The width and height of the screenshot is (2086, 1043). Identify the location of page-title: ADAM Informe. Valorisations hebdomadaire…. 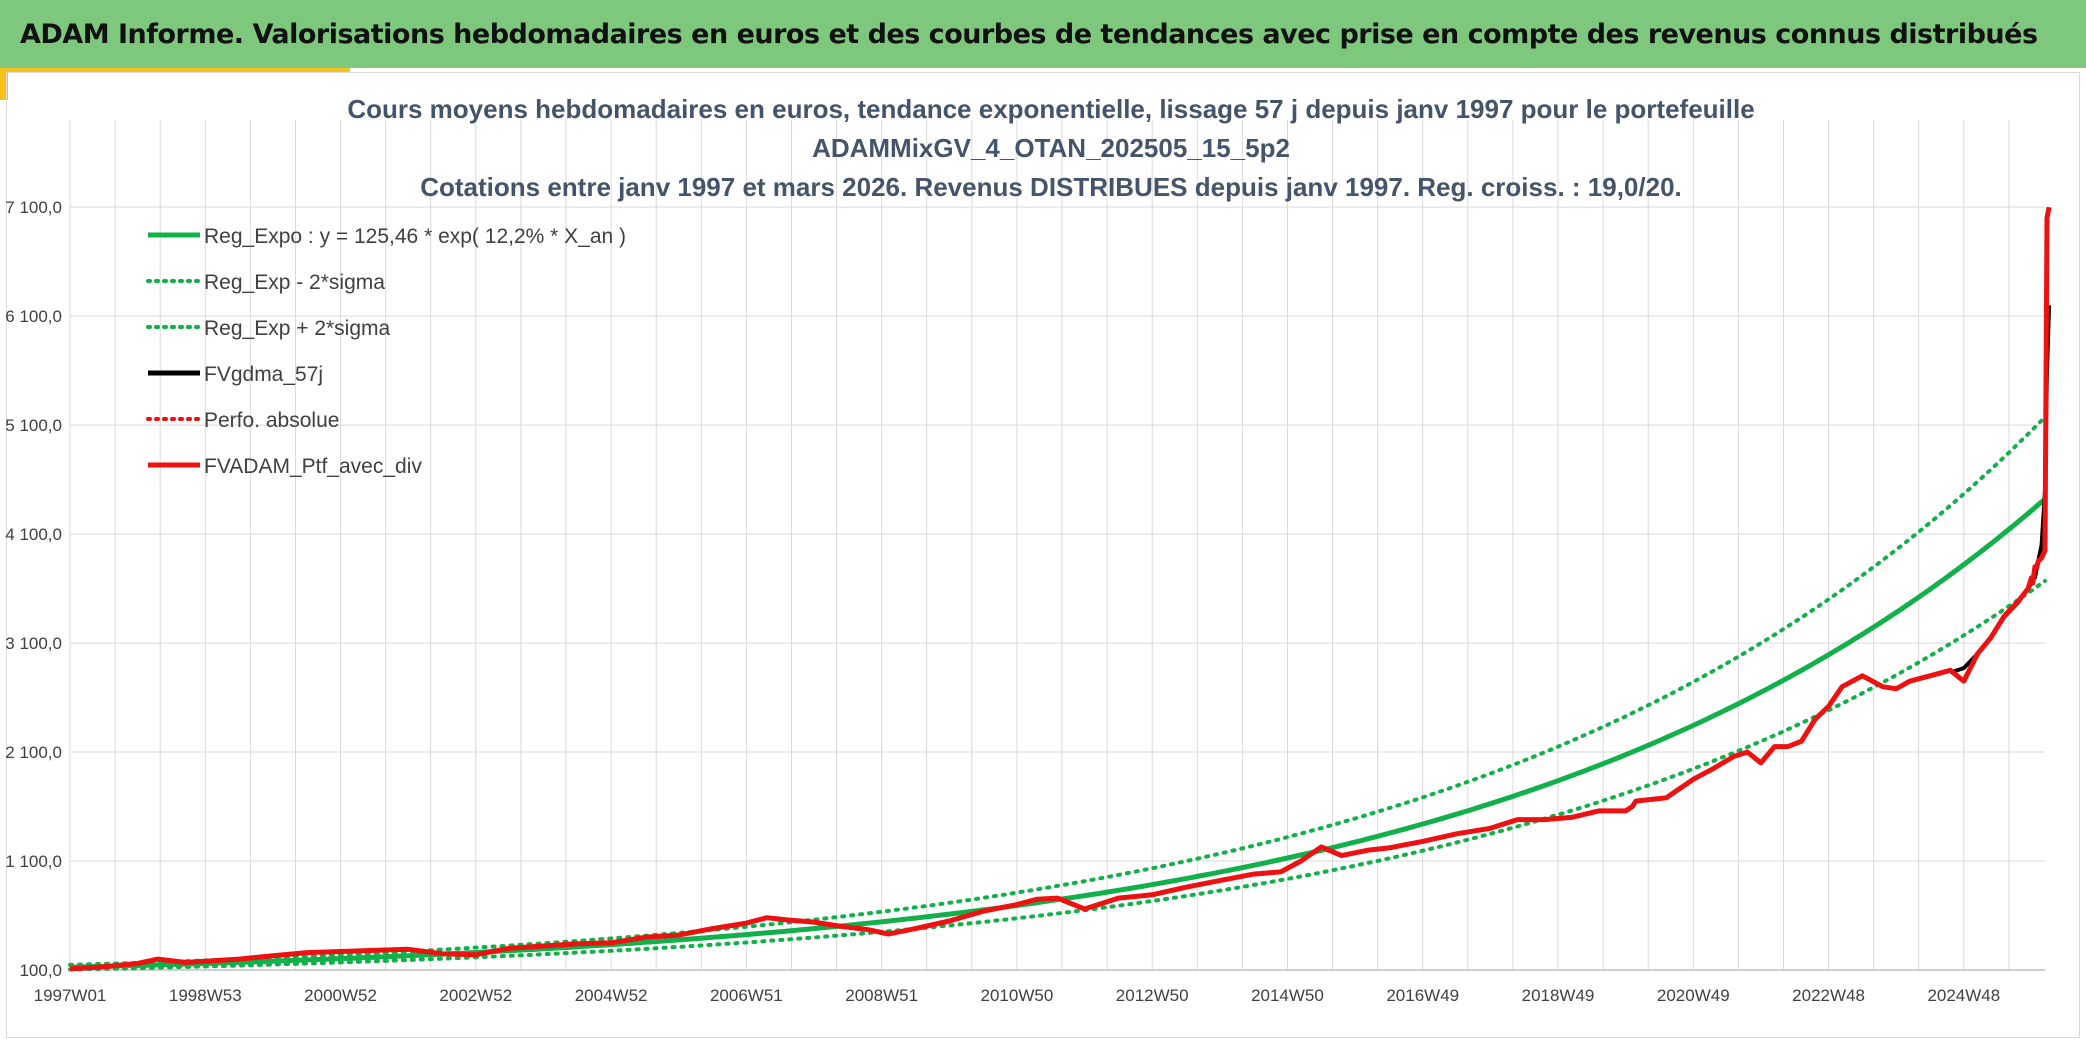
(1029, 34).